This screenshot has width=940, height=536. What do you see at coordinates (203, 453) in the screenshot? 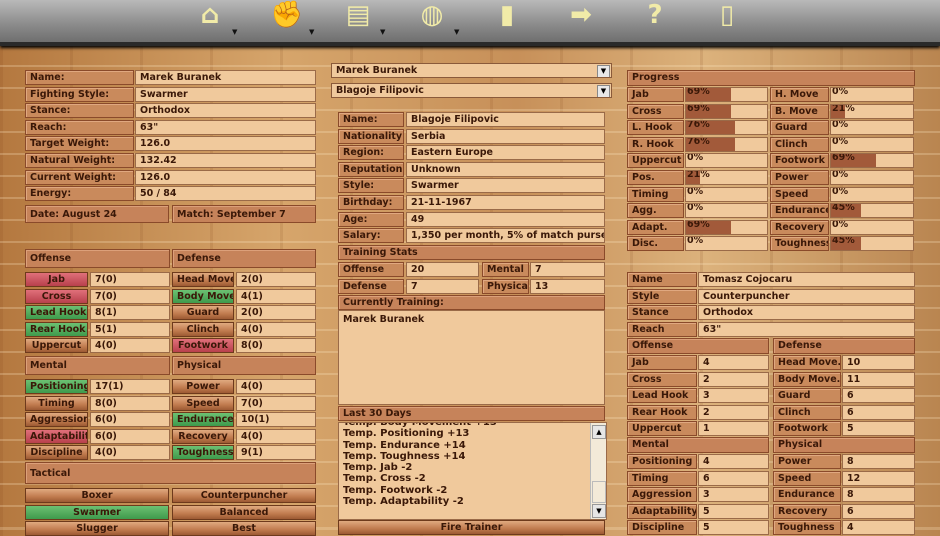
I see `skill-toughness: Toughness` at bounding box center [203, 453].